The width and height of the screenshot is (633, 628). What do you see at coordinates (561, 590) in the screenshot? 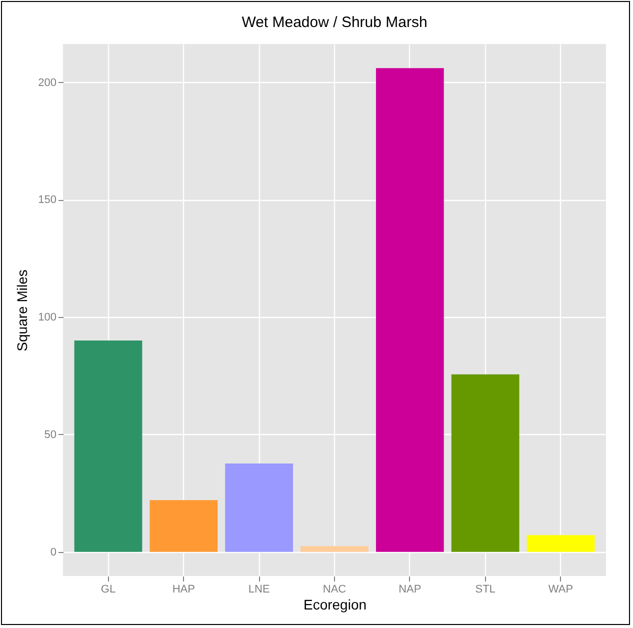
I see `x-tick-label: WAP` at bounding box center [561, 590].